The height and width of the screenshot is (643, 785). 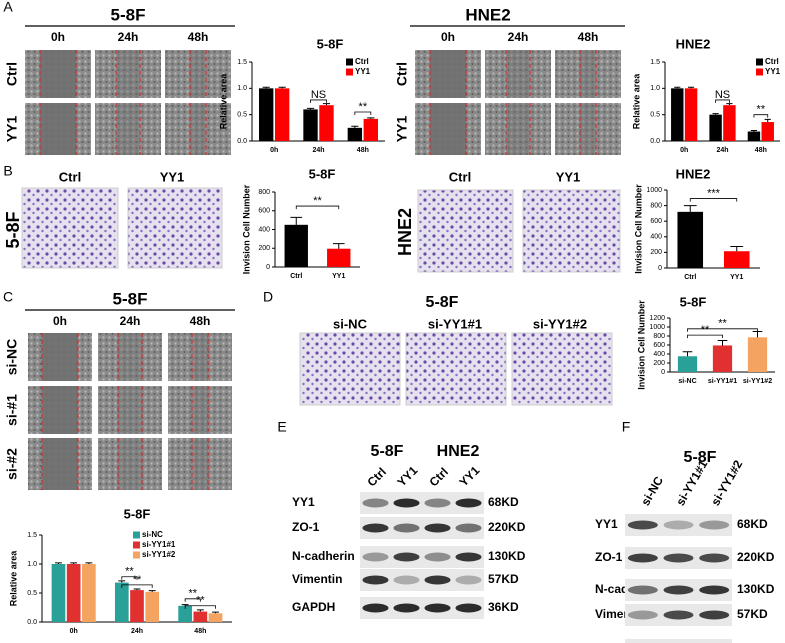 What do you see at coordinates (13, 229) in the screenshot?
I see `row-label: 5-8F` at bounding box center [13, 229].